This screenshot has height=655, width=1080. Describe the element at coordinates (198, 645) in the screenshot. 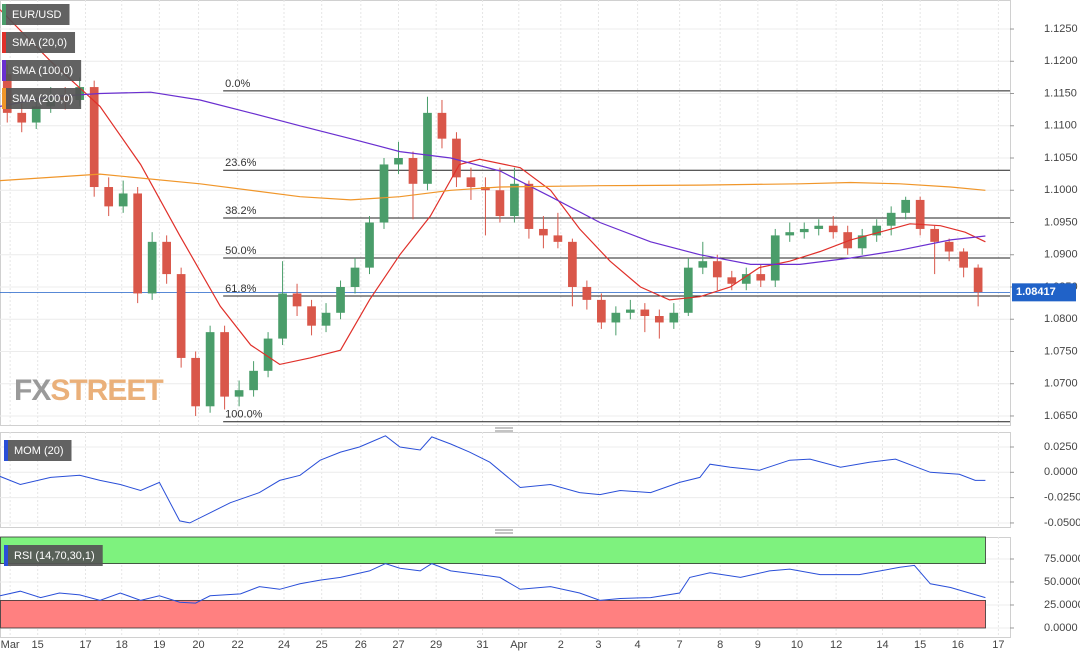

I see `x-tick-label: 20` at that location.